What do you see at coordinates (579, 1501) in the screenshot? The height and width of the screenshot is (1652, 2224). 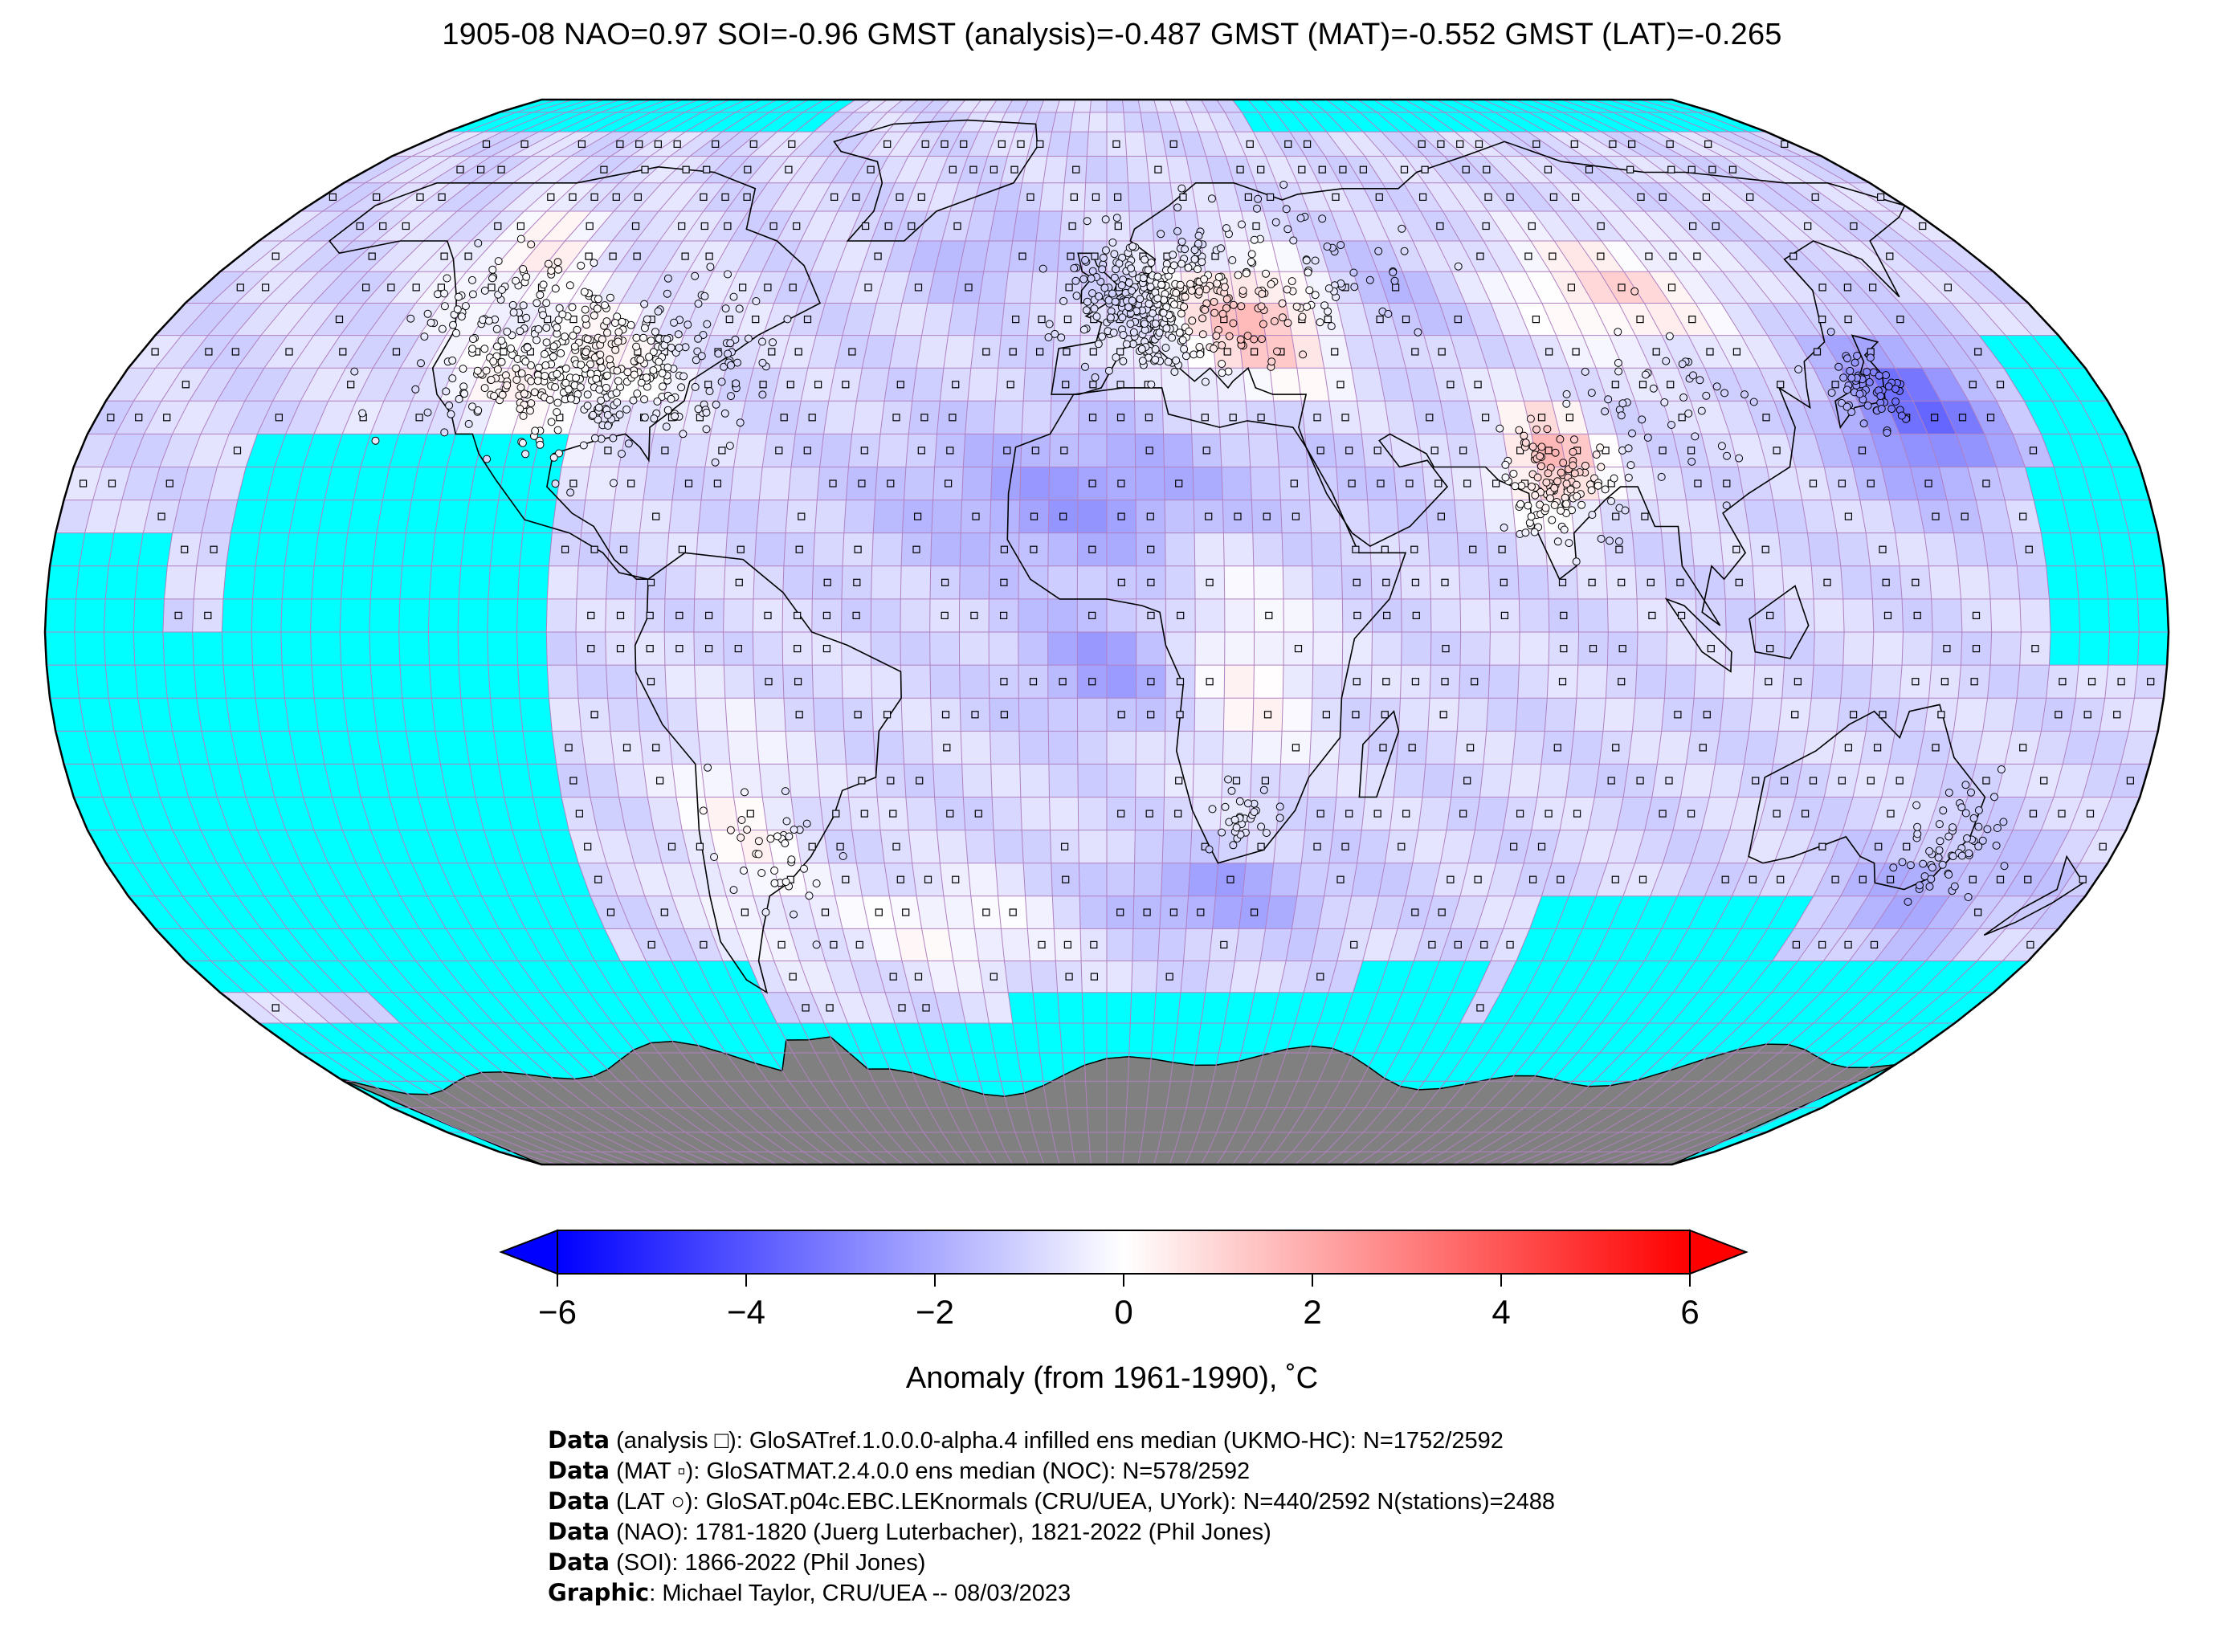 I see `credit-bold: Data` at bounding box center [579, 1501].